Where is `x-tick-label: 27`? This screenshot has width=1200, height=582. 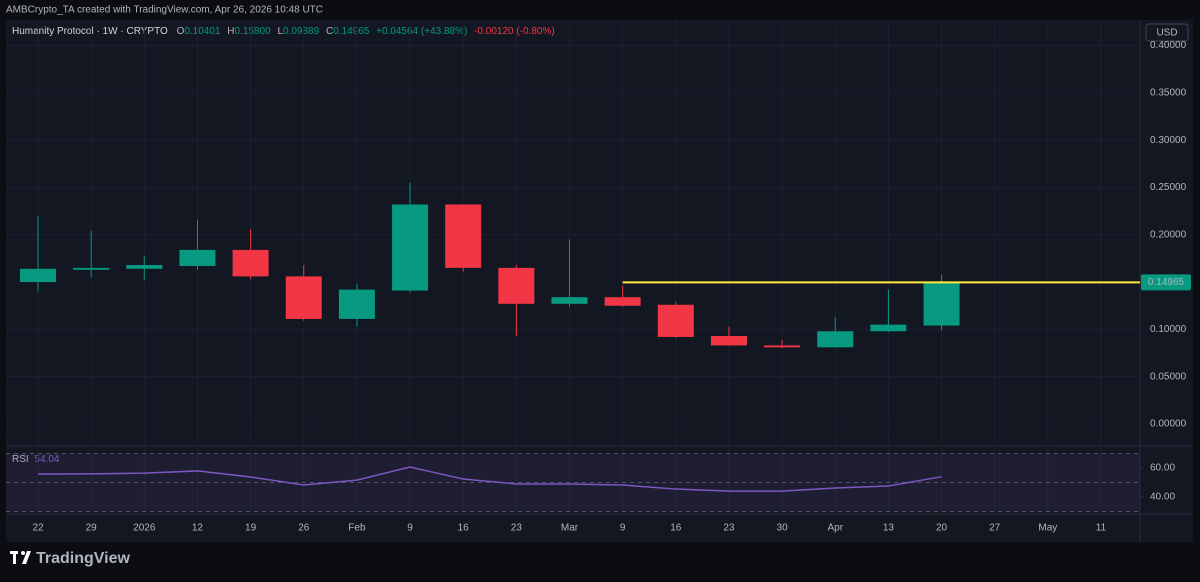
x-tick-label: 27 is located at coordinates (995, 528).